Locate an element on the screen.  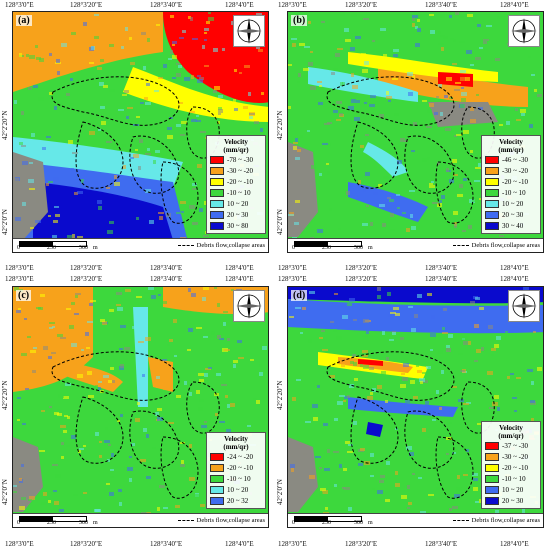
compass-icon is located at coordinates (524, 306).